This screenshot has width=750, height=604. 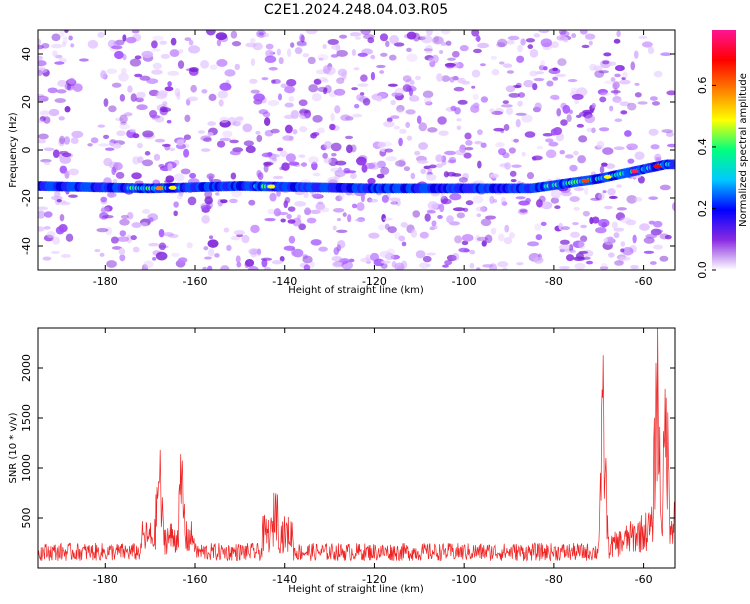 What do you see at coordinates (644, 457) in the screenshot?
I see `snr-x-tick: -60` at bounding box center [644, 457].